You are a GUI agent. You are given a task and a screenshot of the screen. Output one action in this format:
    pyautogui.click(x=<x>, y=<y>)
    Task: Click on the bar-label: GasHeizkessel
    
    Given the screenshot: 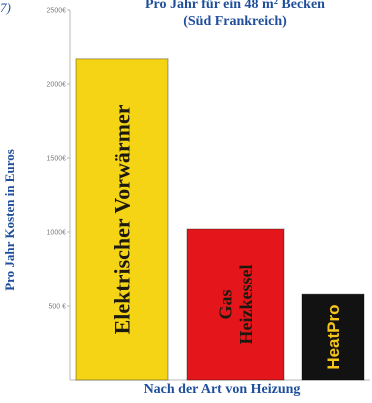 What is the action you would take?
    pyautogui.click(x=235, y=305)
    